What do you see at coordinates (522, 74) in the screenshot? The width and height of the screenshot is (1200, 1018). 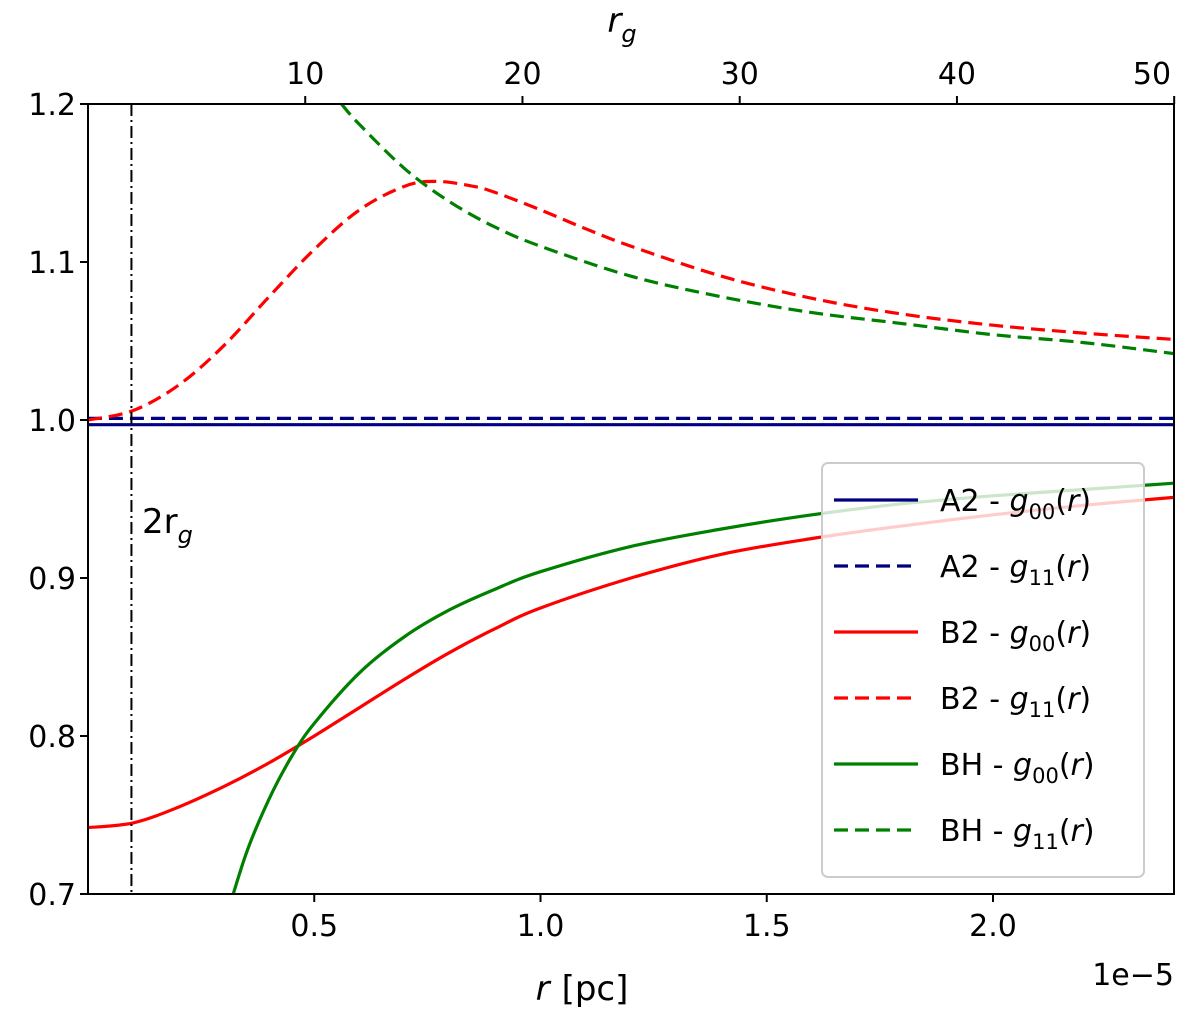 I see `top-tick-label: 20` at bounding box center [522, 74].